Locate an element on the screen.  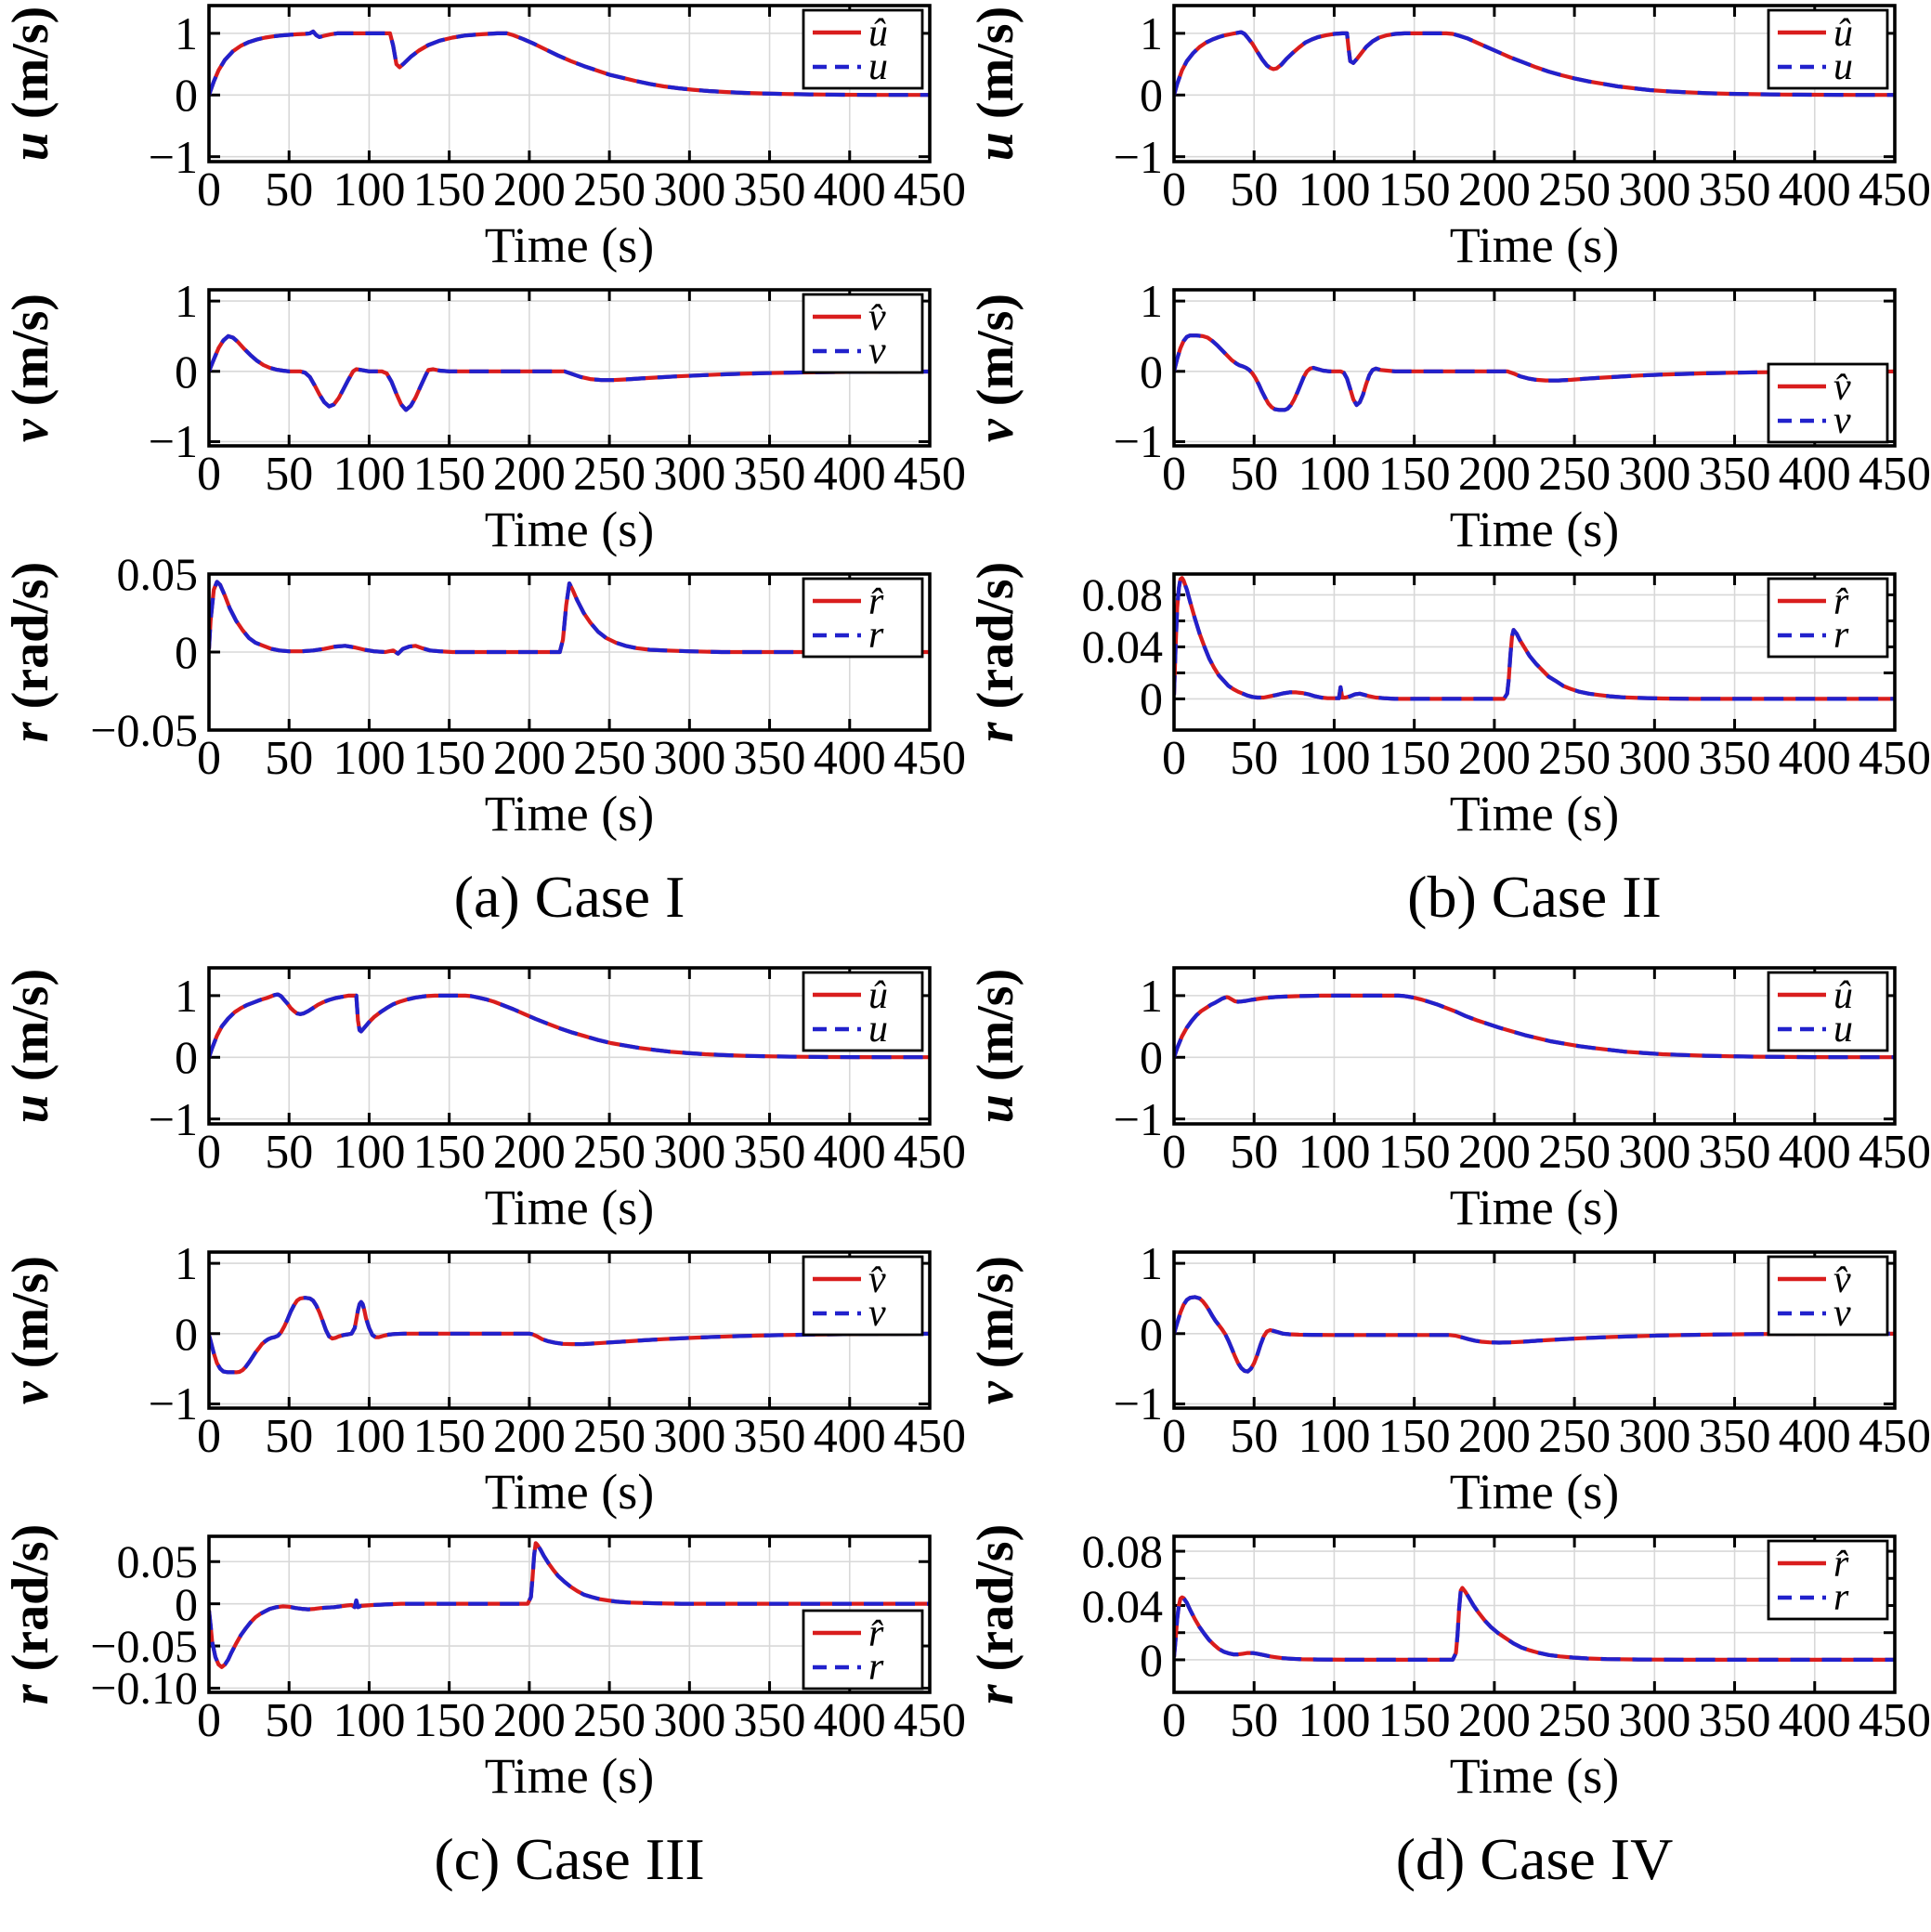
y-axis-variable: r is located at coordinates (995, 1694).